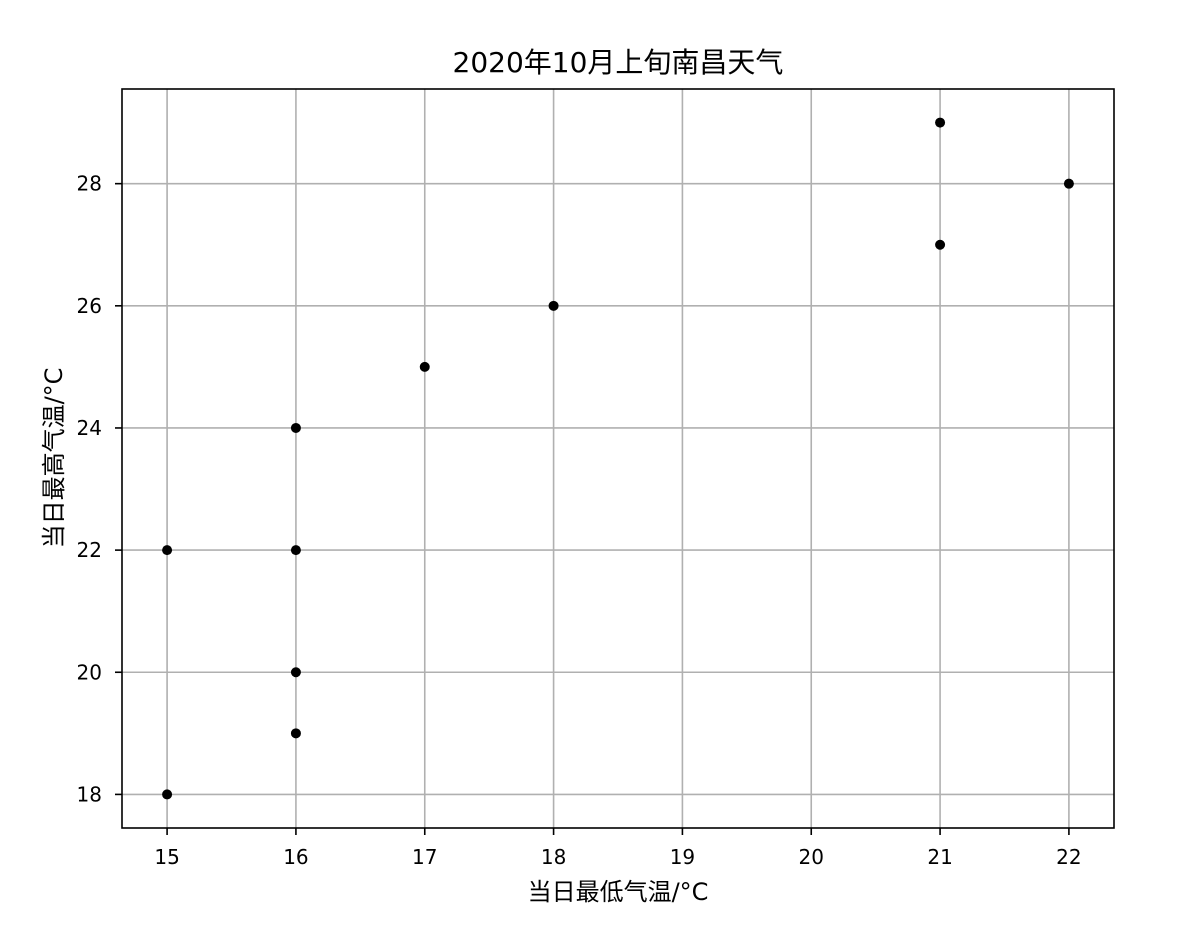 This screenshot has width=1186, height=935. I want to click on y-tick-label: 22, so click(89, 550).